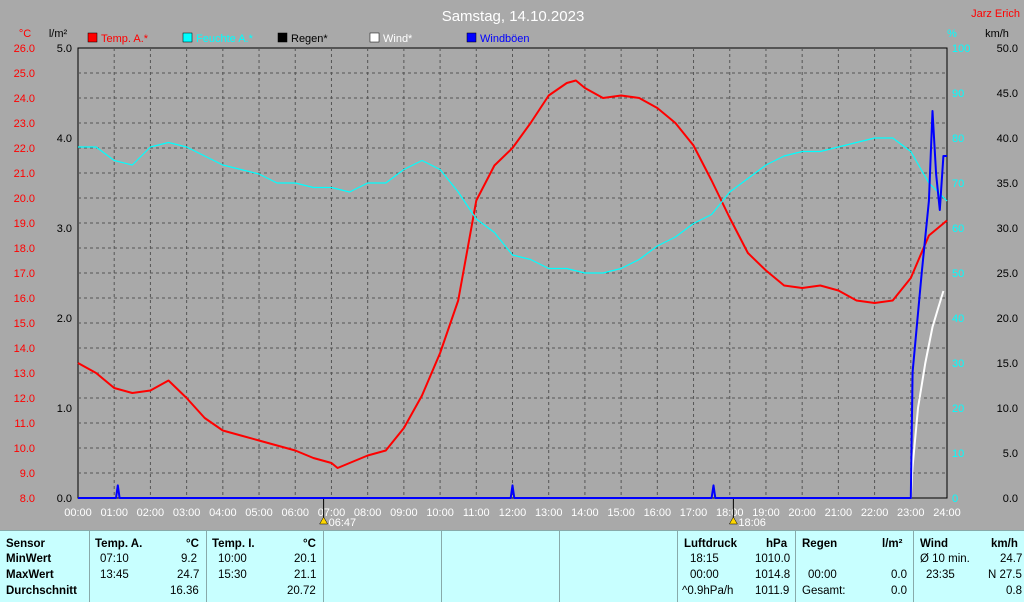  Describe the element at coordinates (1007, 139) in the screenshot. I see `wind-tick-label: 40.0` at that location.